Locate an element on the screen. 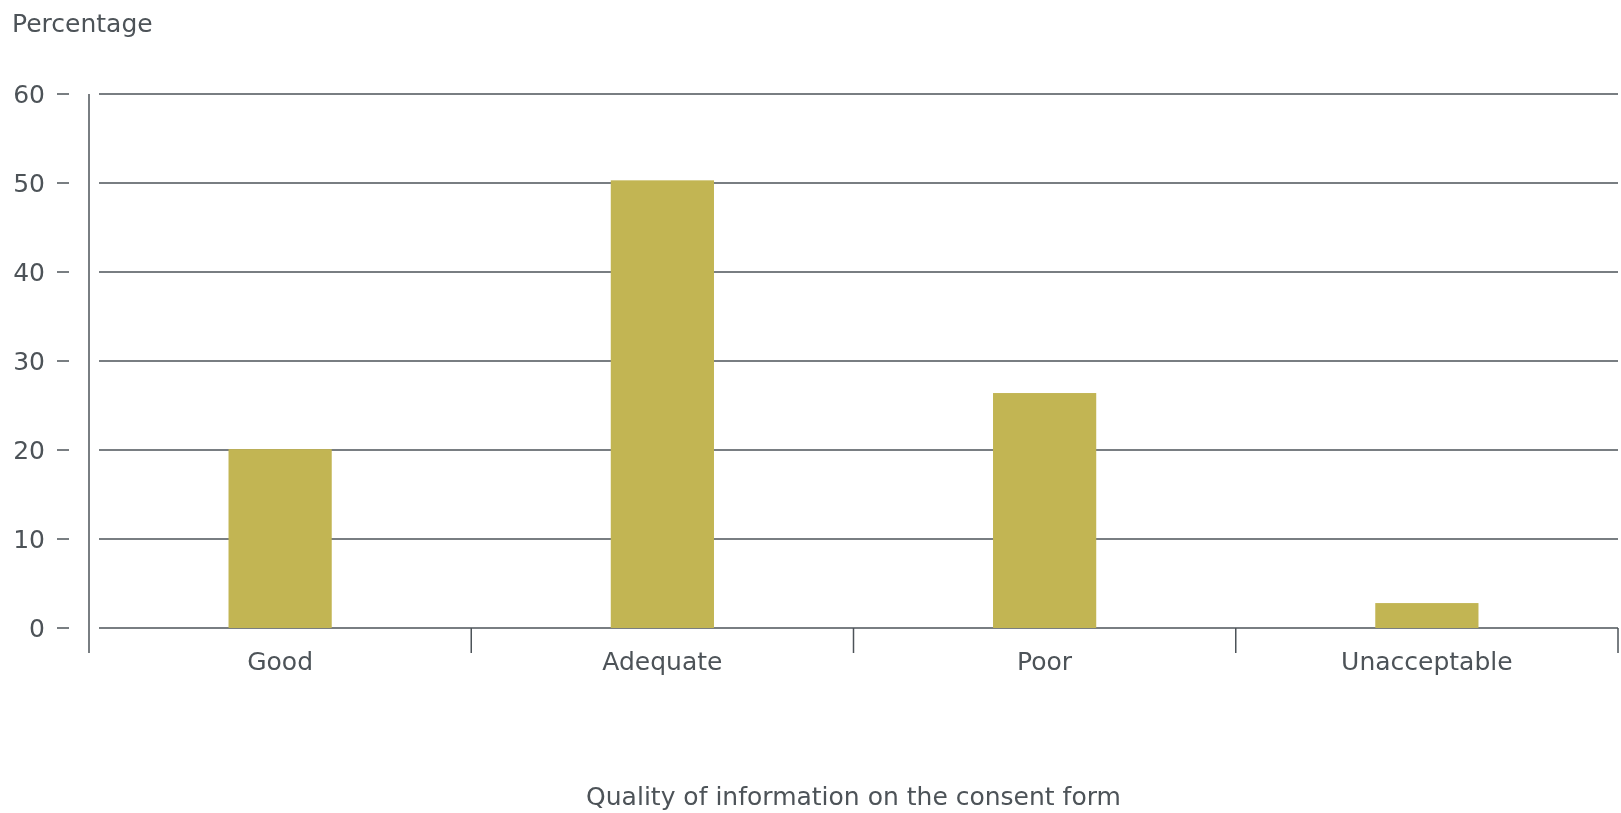 The image size is (1621, 813). y-tick-label: 50 is located at coordinates (29, 183).